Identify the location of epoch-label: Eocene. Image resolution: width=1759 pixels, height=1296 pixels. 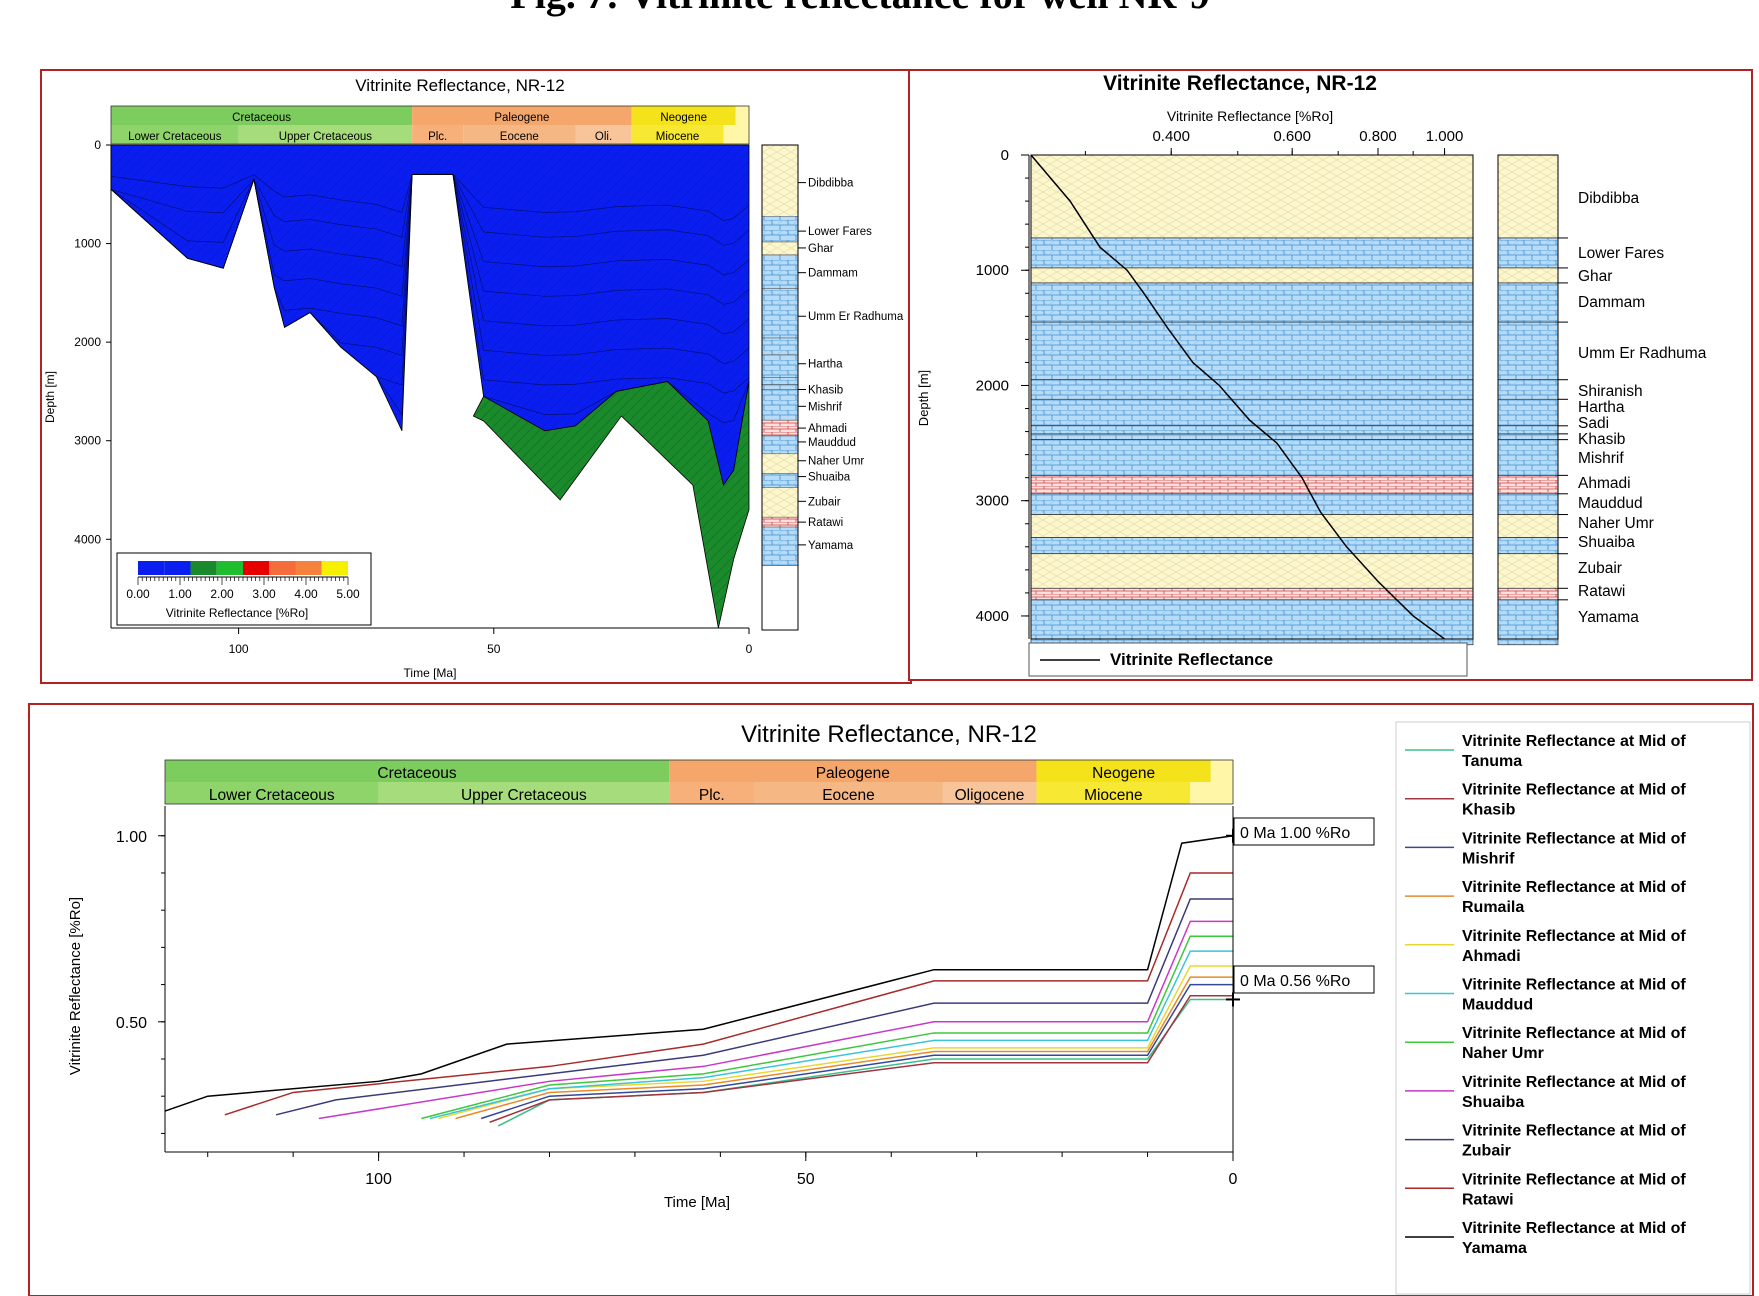
(519, 137).